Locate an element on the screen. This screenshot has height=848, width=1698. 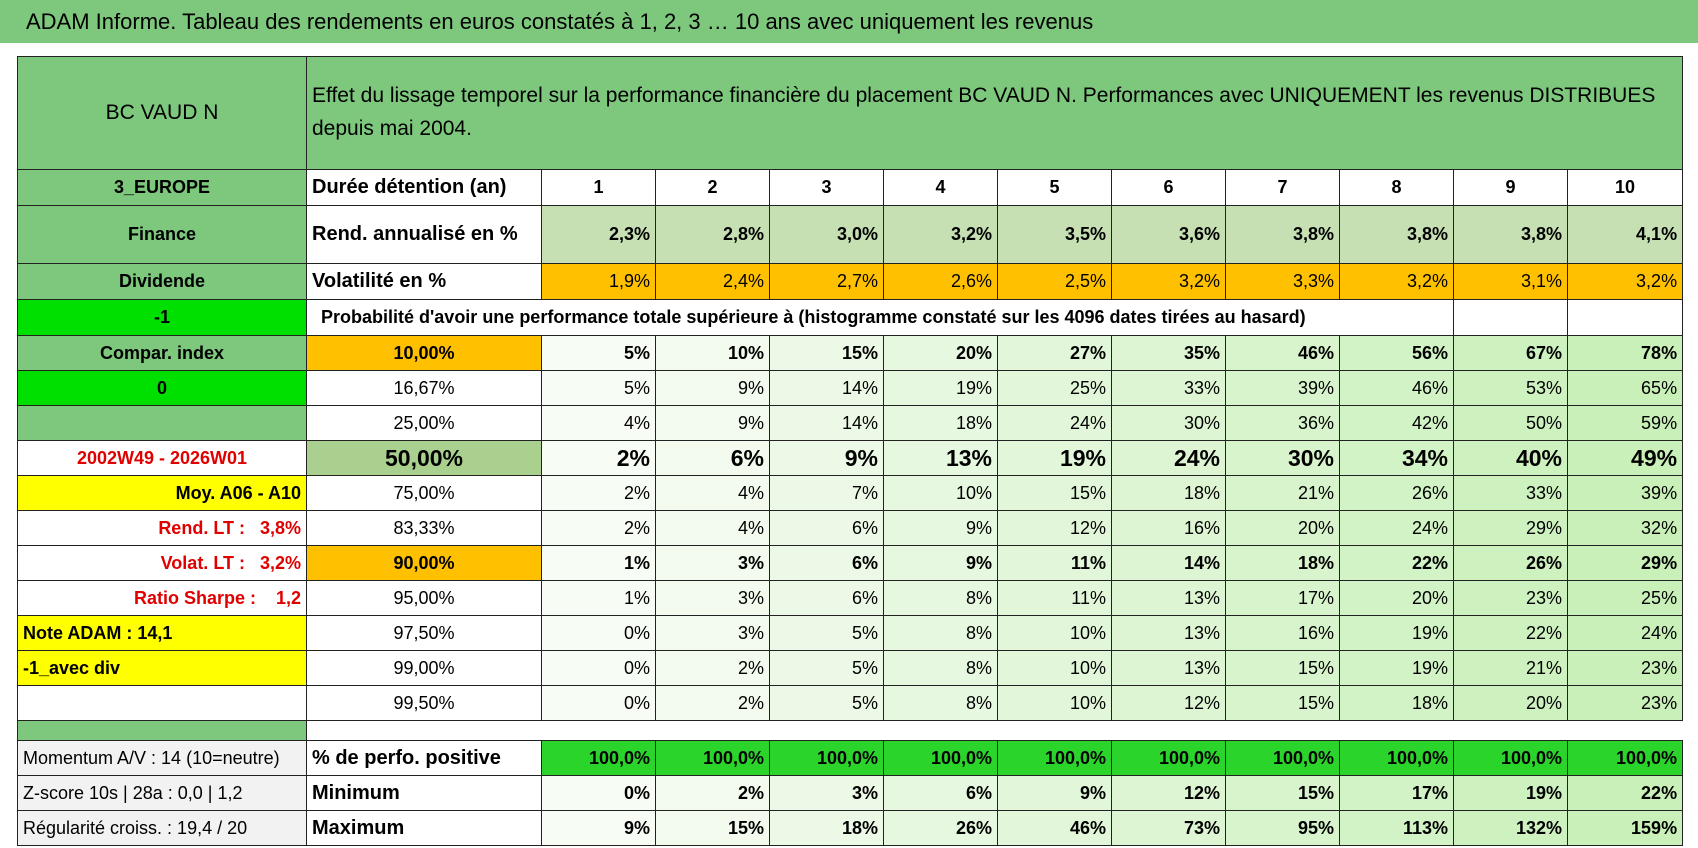
value-cell: 132% is located at coordinates (1510, 828).